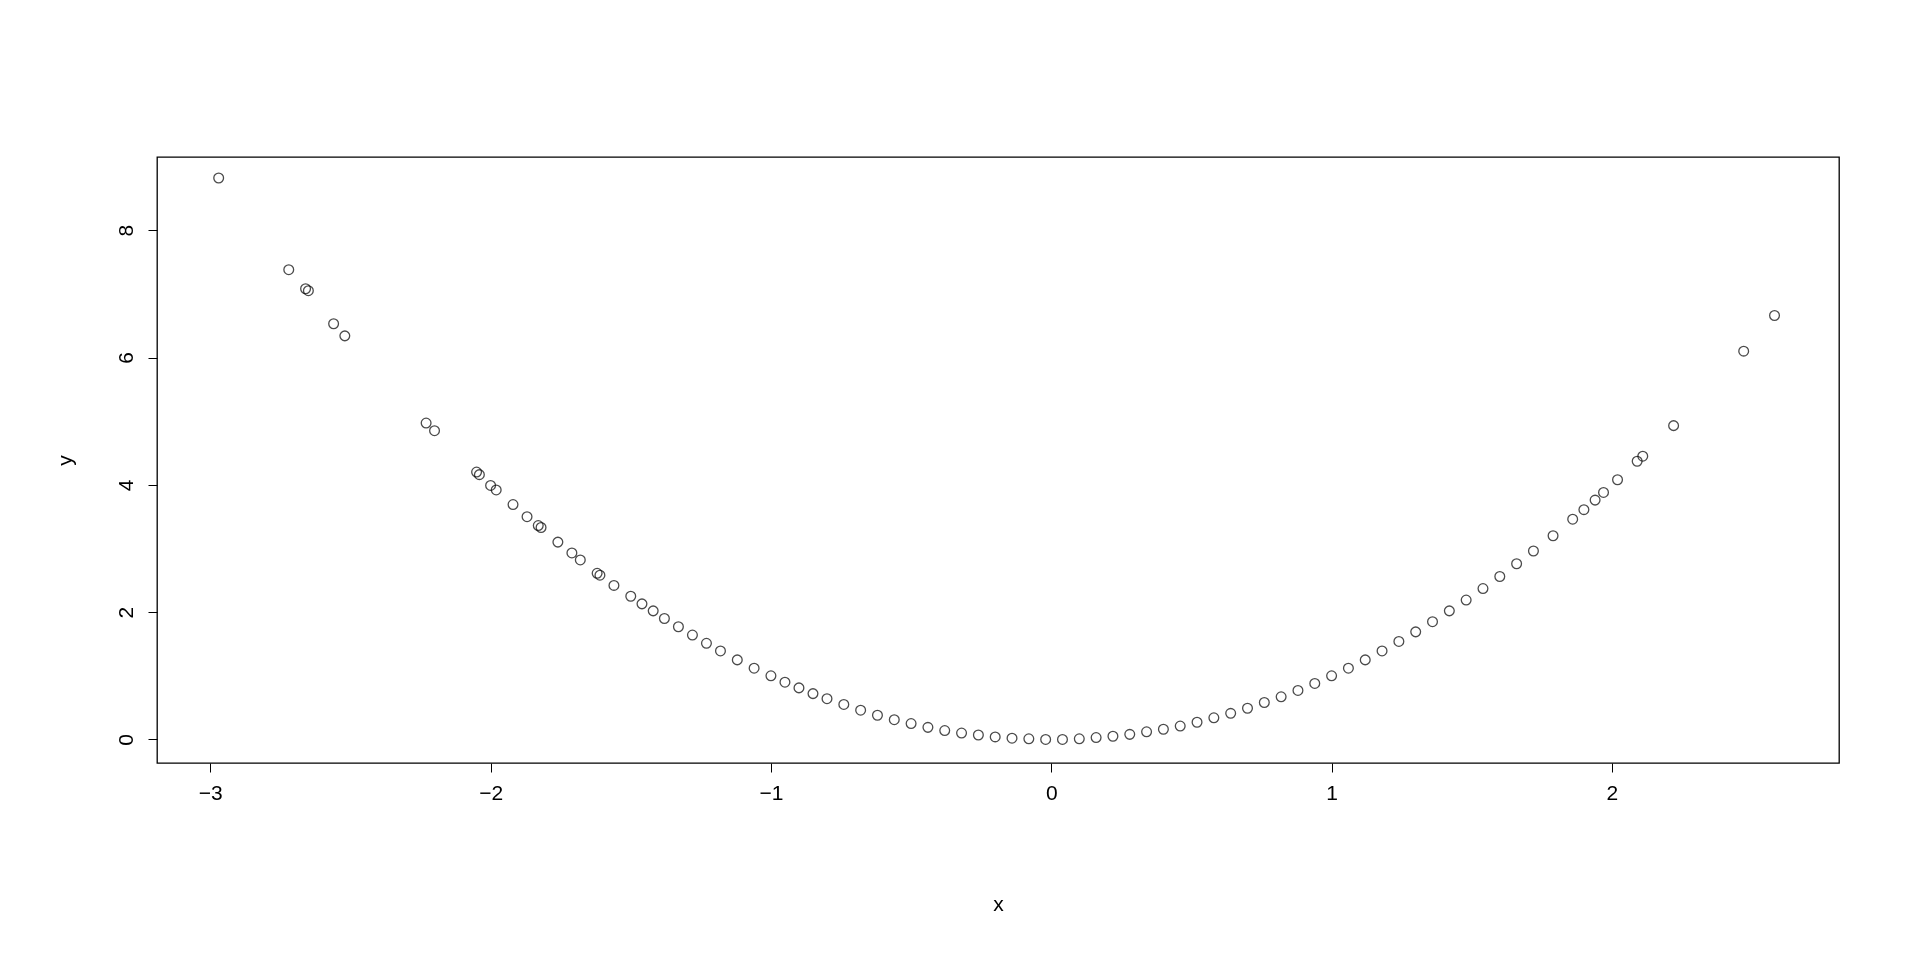 The width and height of the screenshot is (1920, 960). I want to click on x-tick-label: 2, so click(1612, 792).